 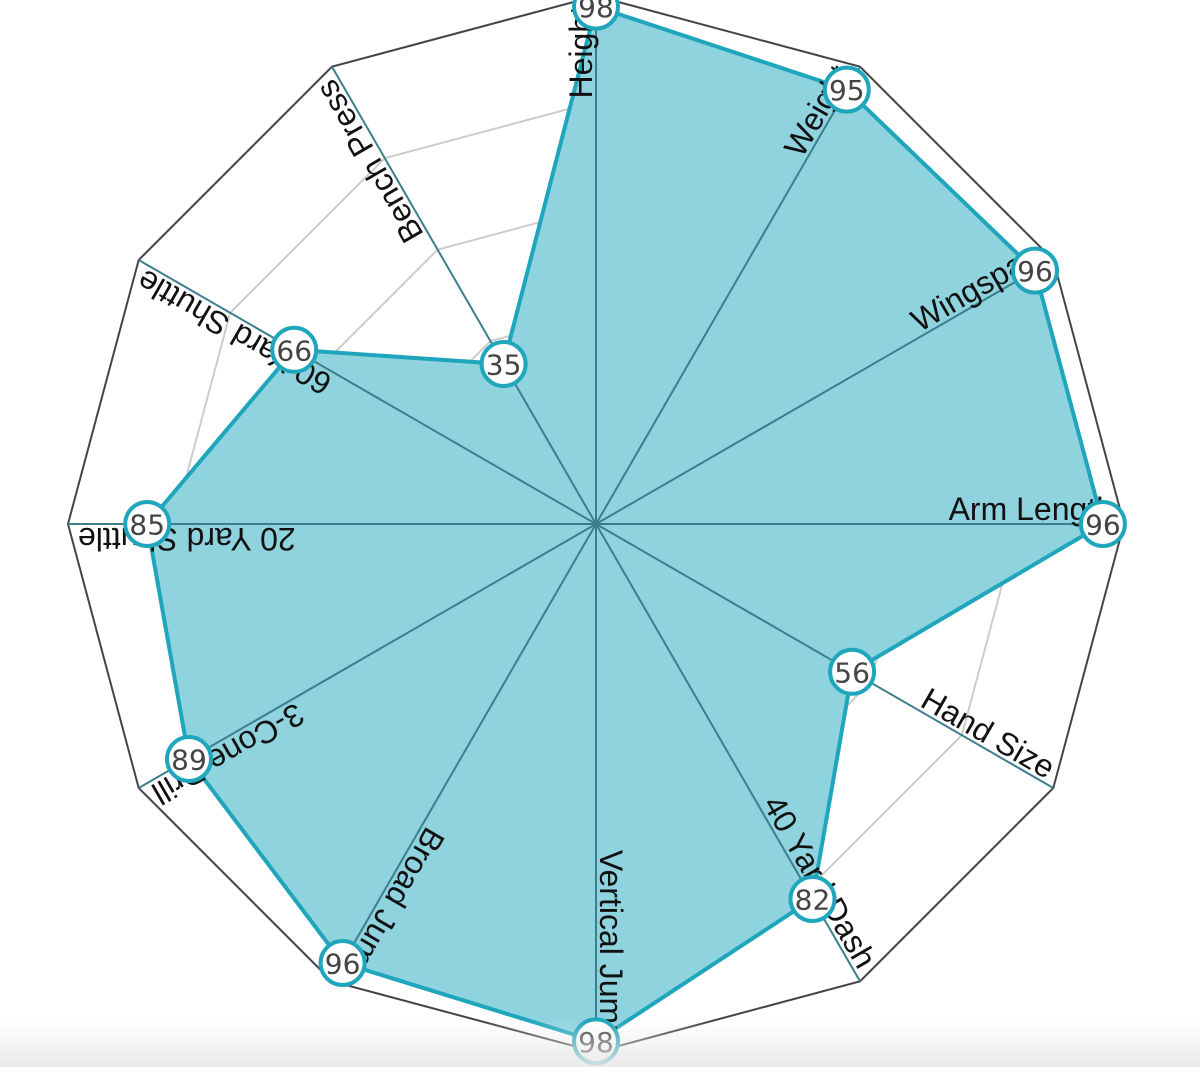 I want to click on data-point-height: 98, so click(x=596, y=15).